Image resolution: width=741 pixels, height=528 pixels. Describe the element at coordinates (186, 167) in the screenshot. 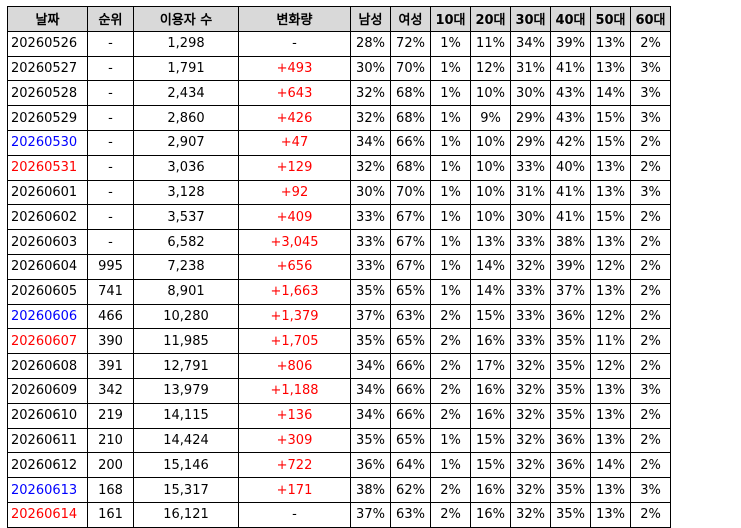

I see `users-cell: 3,036` at that location.